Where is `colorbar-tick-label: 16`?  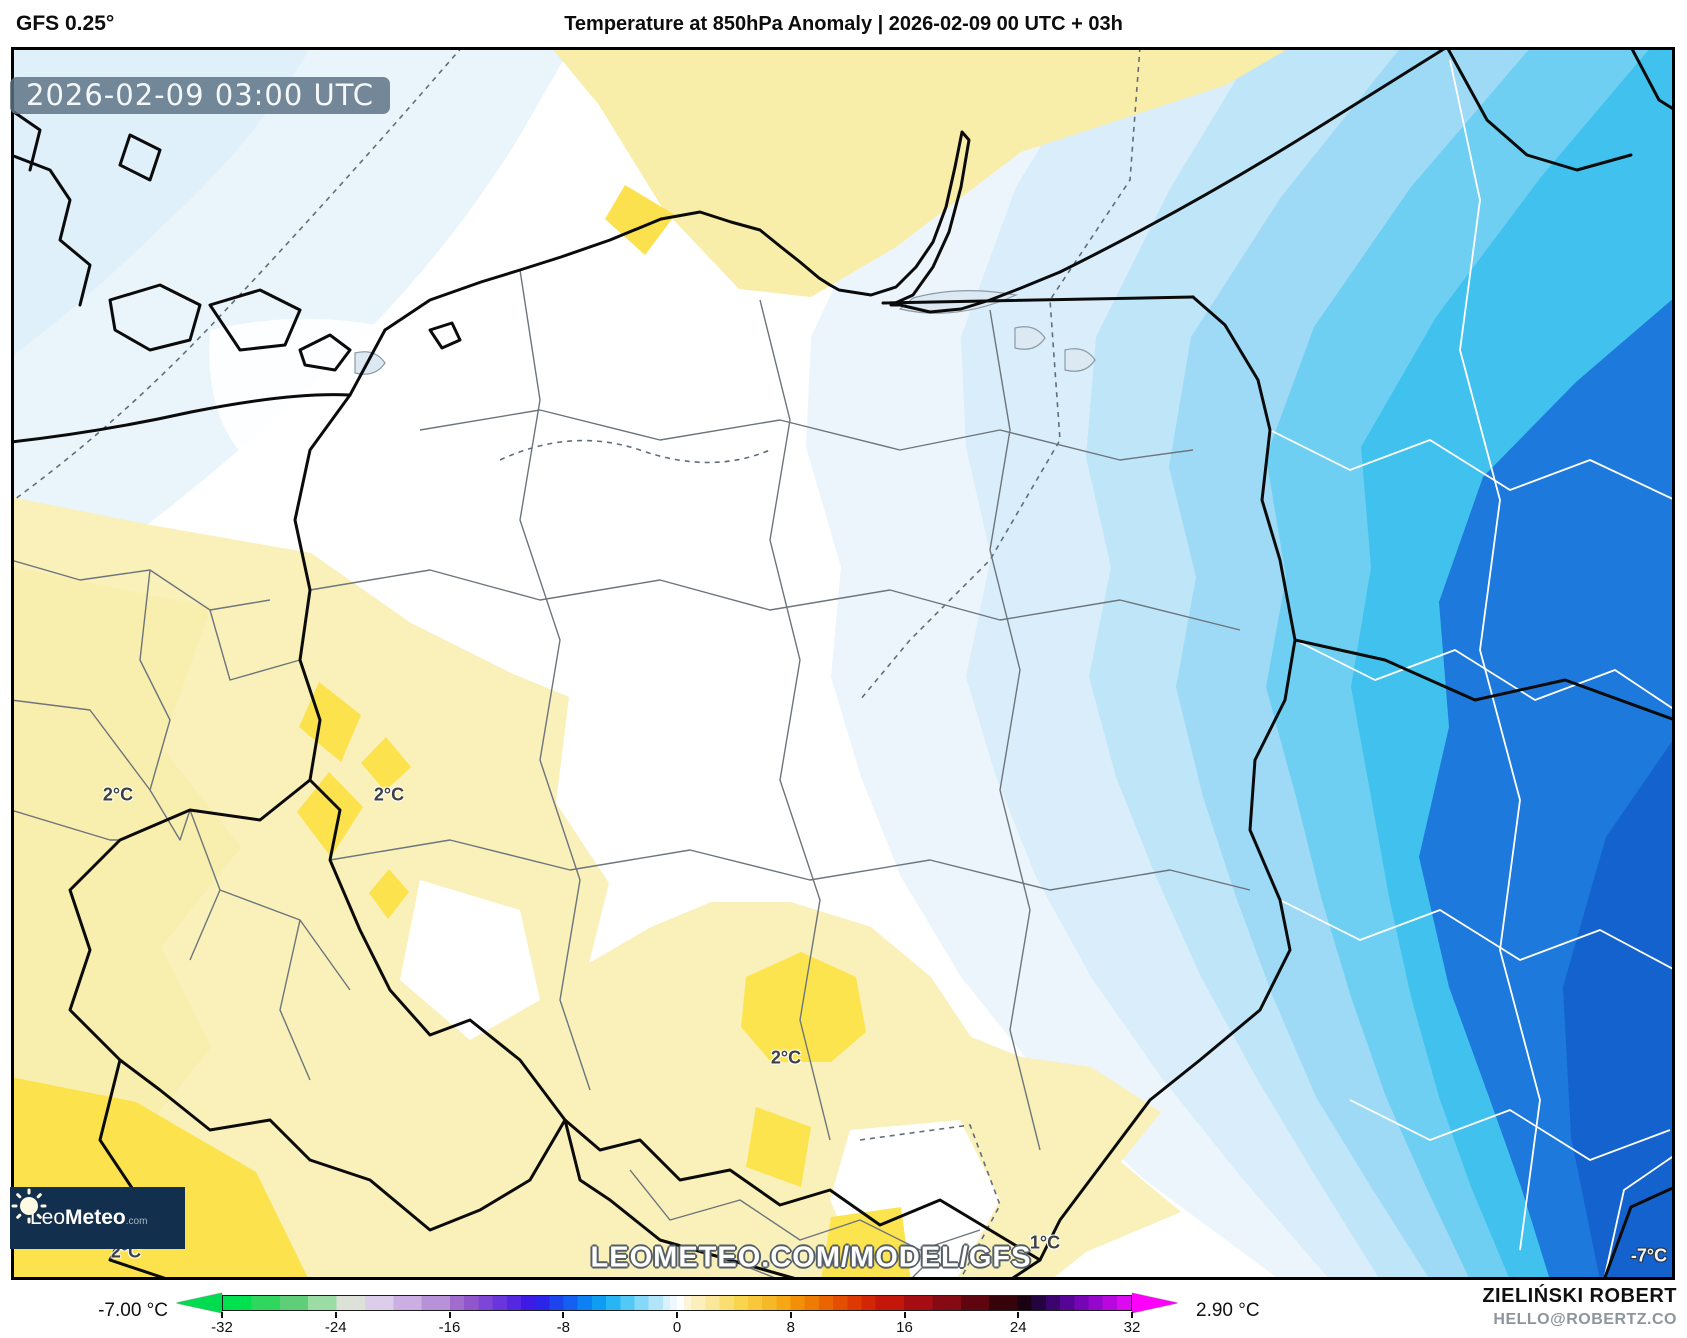
colorbar-tick-label: 16 is located at coordinates (904, 1327).